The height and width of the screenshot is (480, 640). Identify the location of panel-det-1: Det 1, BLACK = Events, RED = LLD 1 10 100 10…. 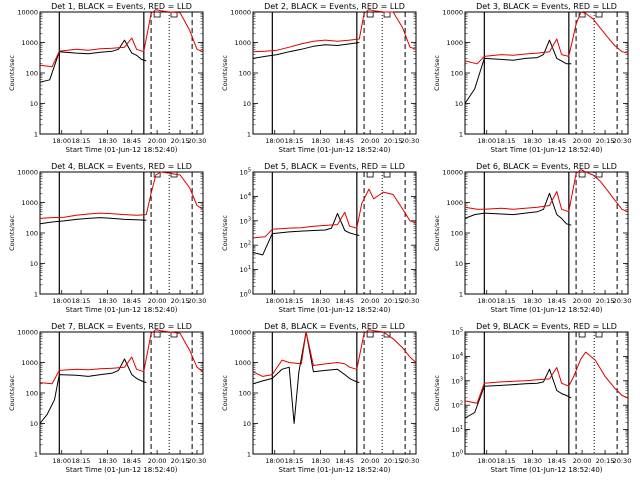
(107, 78).